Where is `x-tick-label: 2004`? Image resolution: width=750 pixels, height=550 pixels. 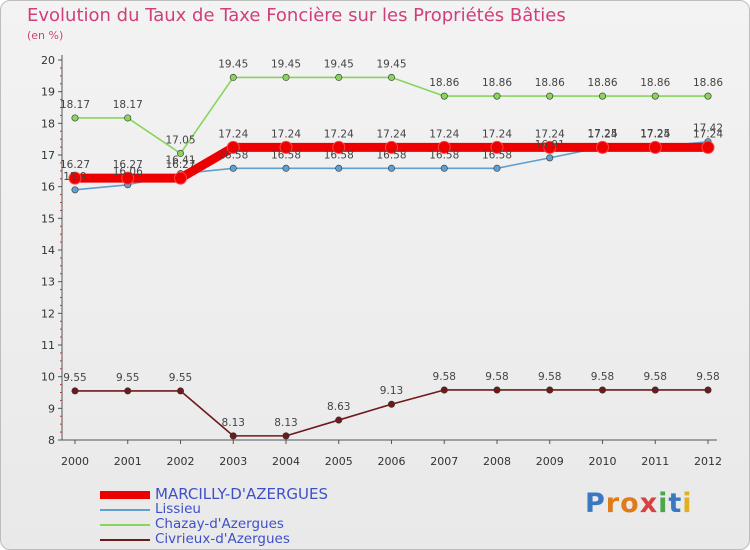
x-tick-label: 2004 is located at coordinates (286, 461).